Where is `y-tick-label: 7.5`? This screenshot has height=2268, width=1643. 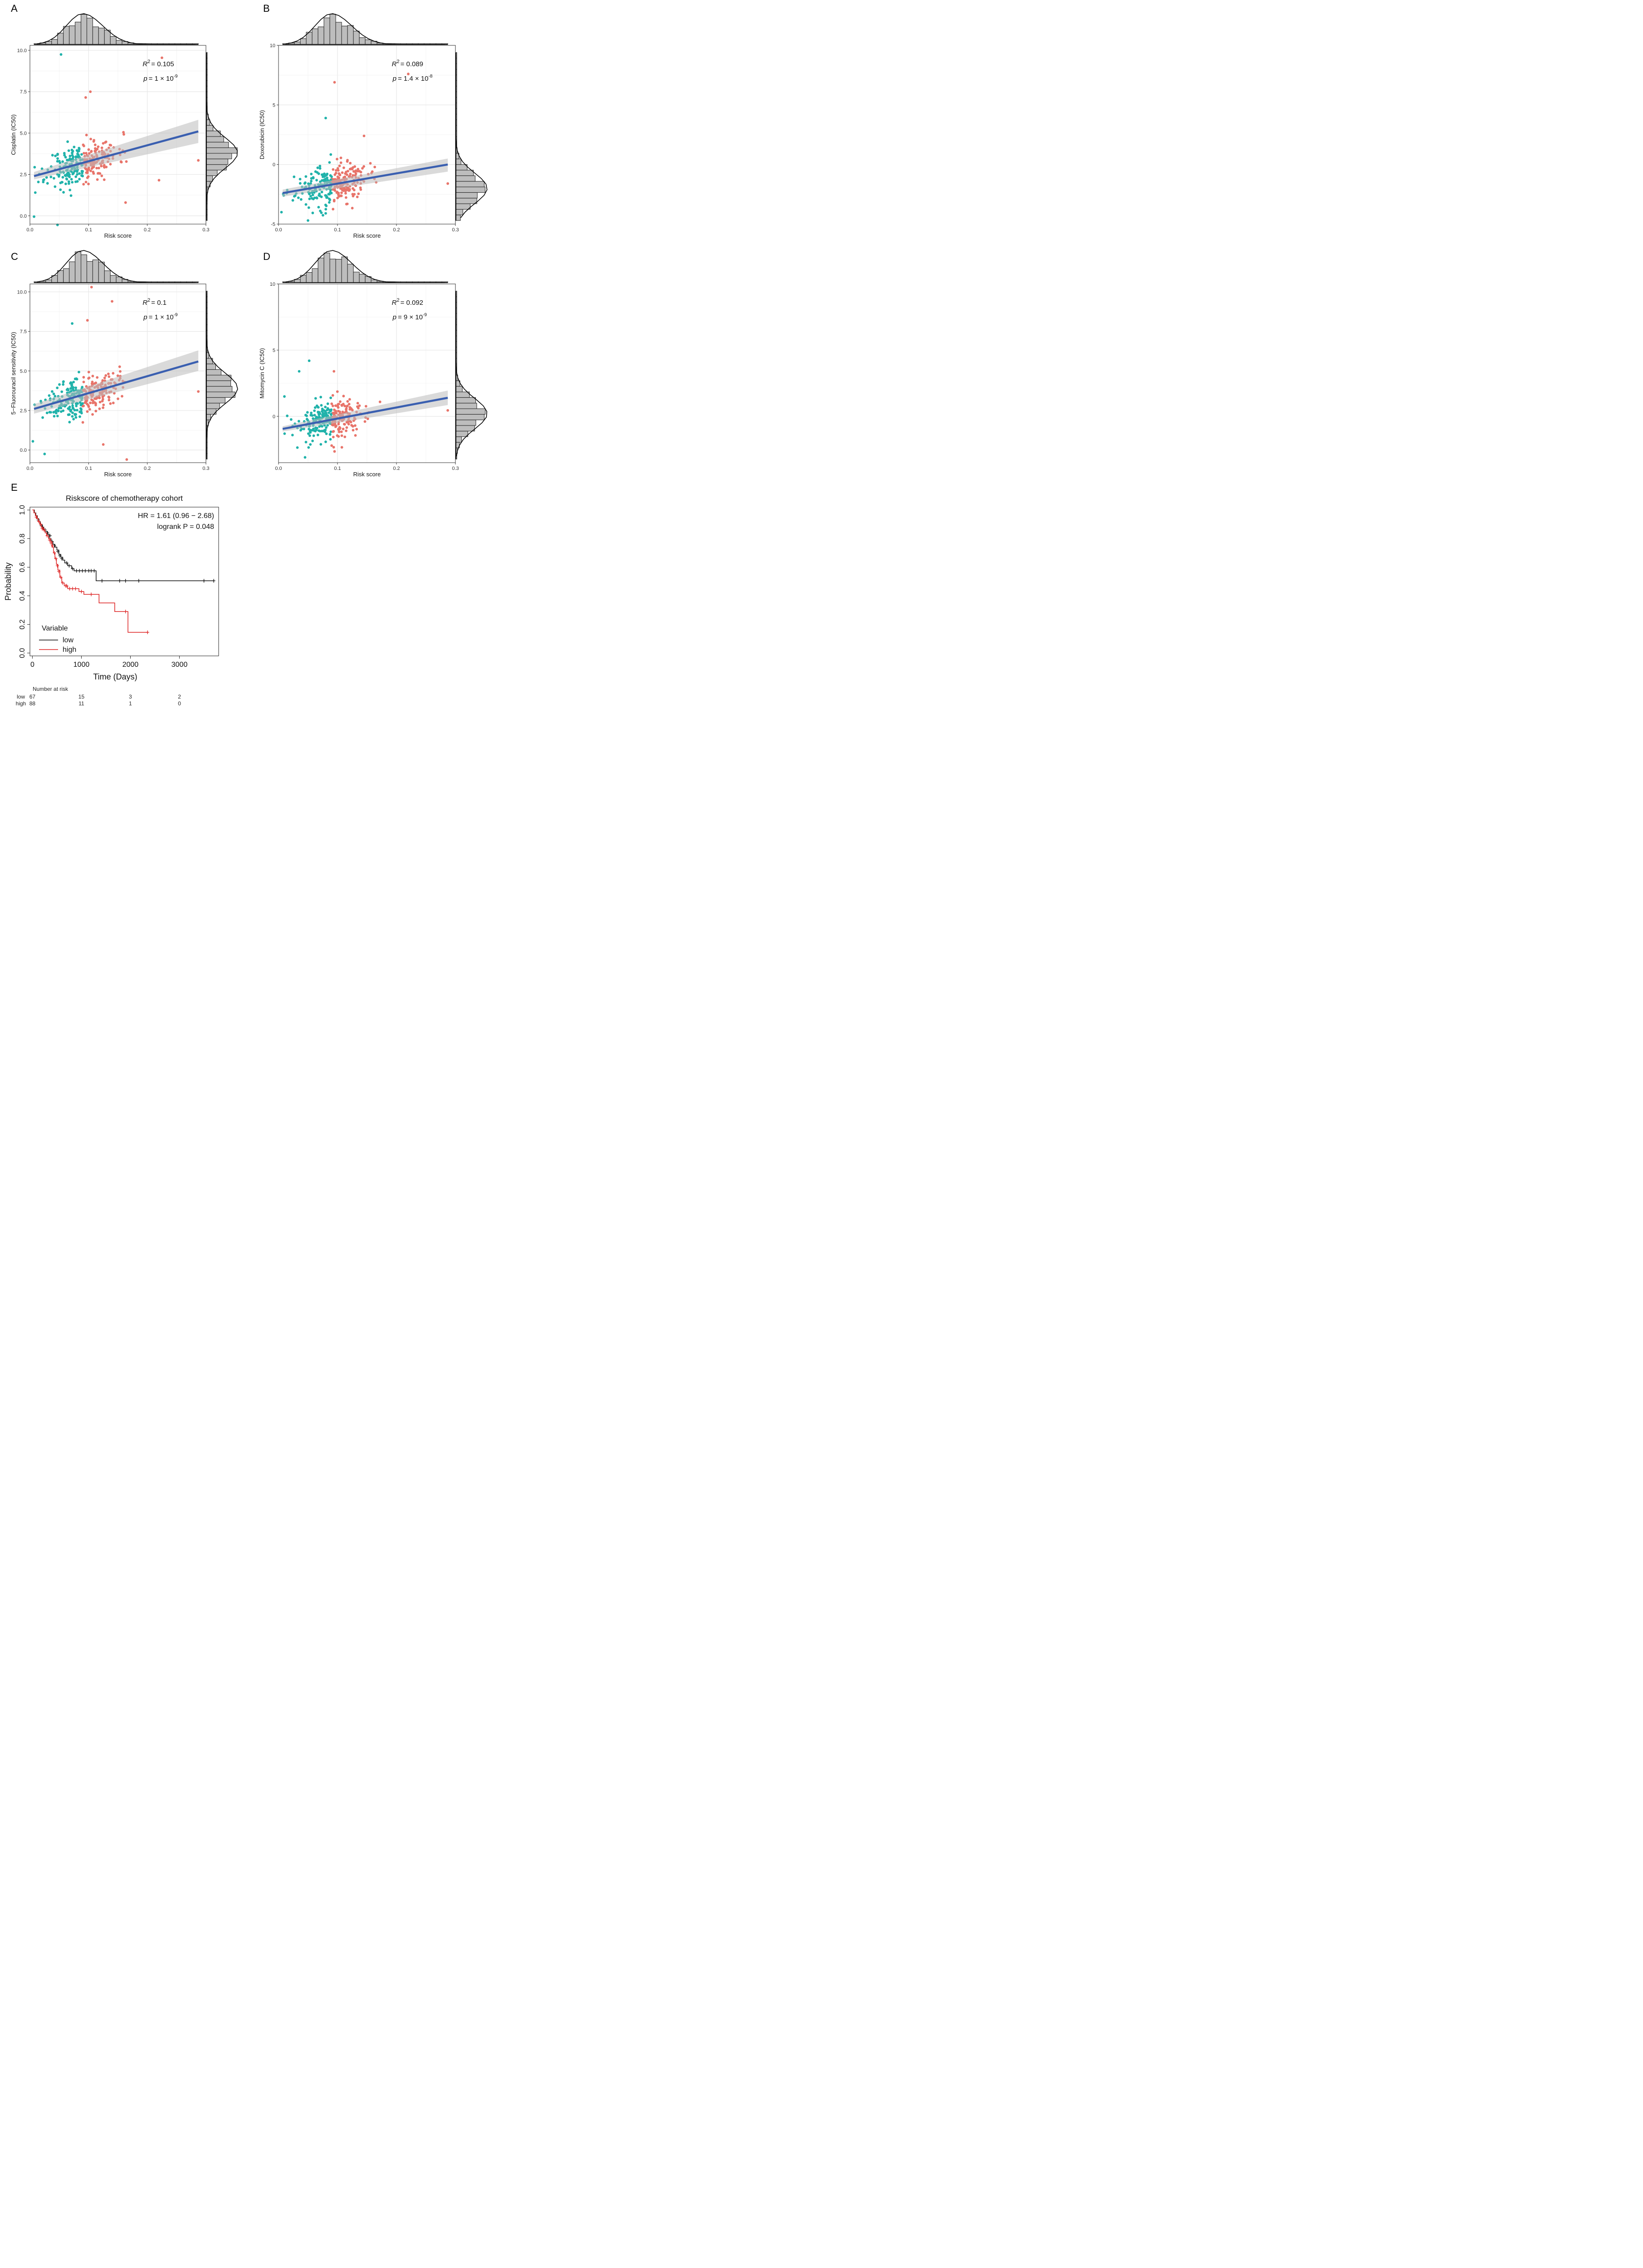
y-tick-label: 7.5 is located at coordinates (23, 332).